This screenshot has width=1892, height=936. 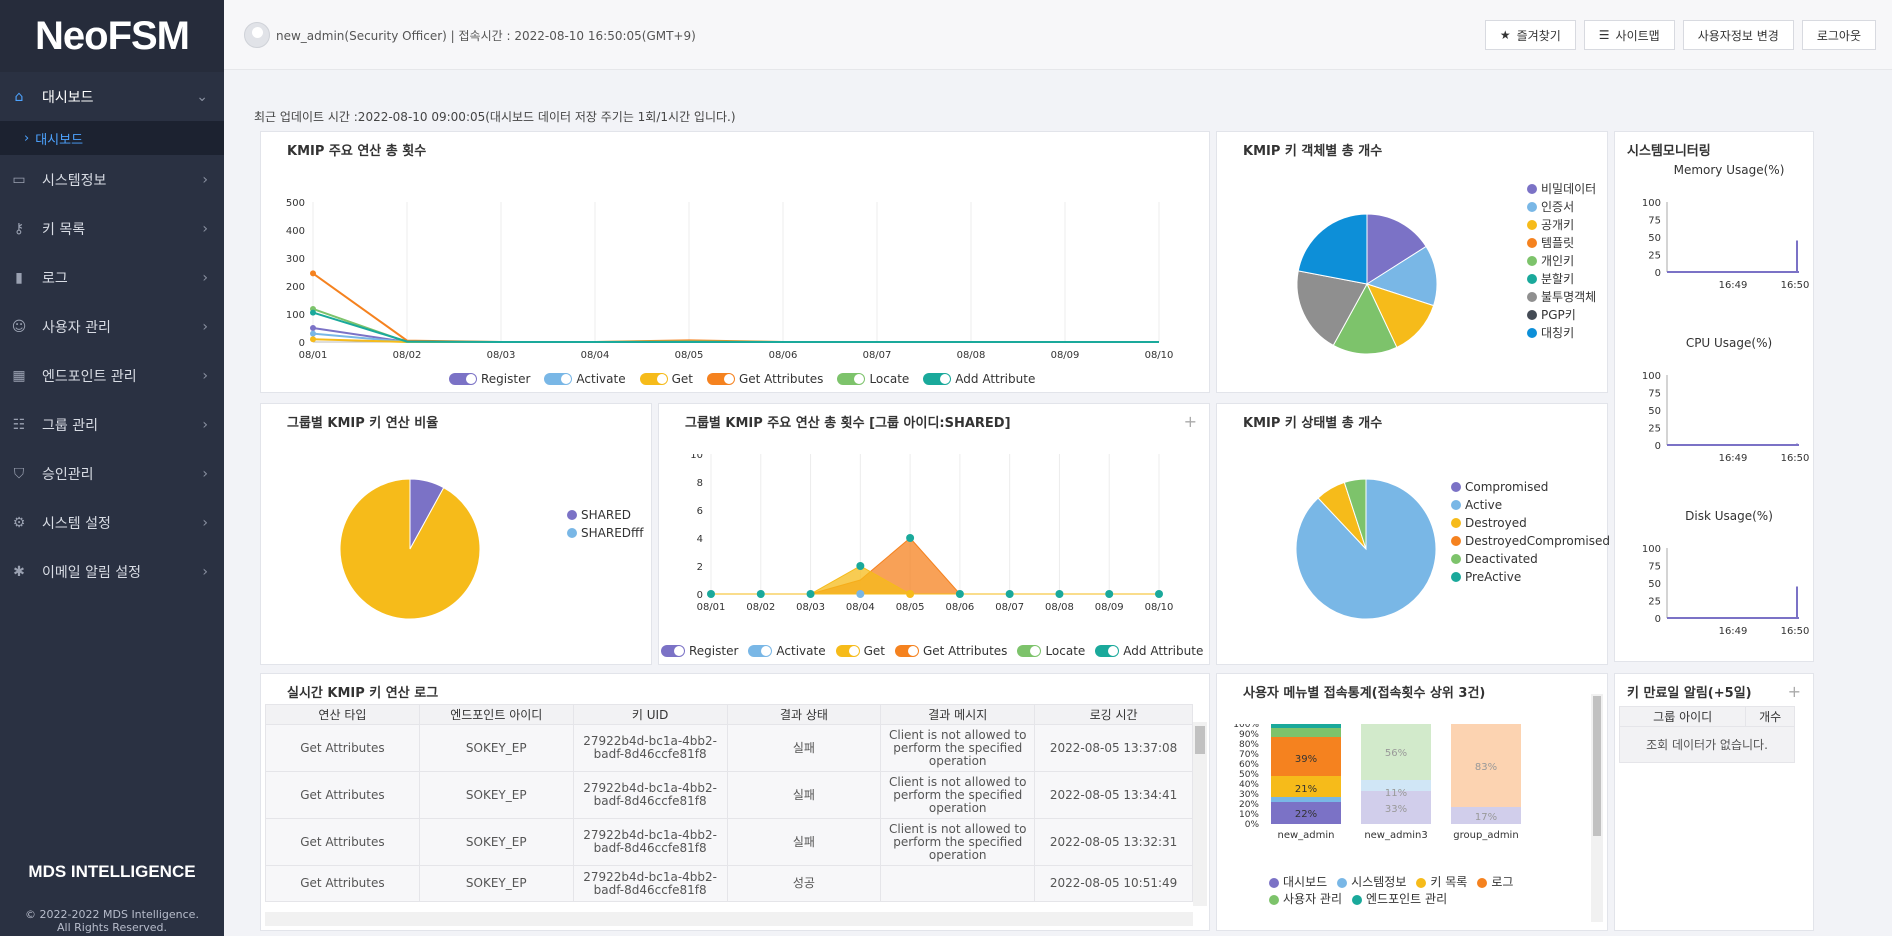 I want to click on sidebar-item-7: ⛉ 승인관리 ›, so click(x=112, y=473).